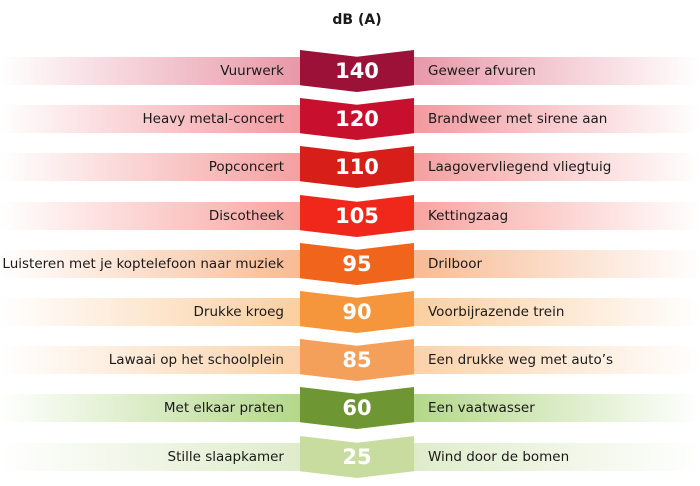 This screenshot has width=700, height=486. What do you see at coordinates (246, 216) in the screenshot?
I see `source-label-left: Discotheek` at bounding box center [246, 216].